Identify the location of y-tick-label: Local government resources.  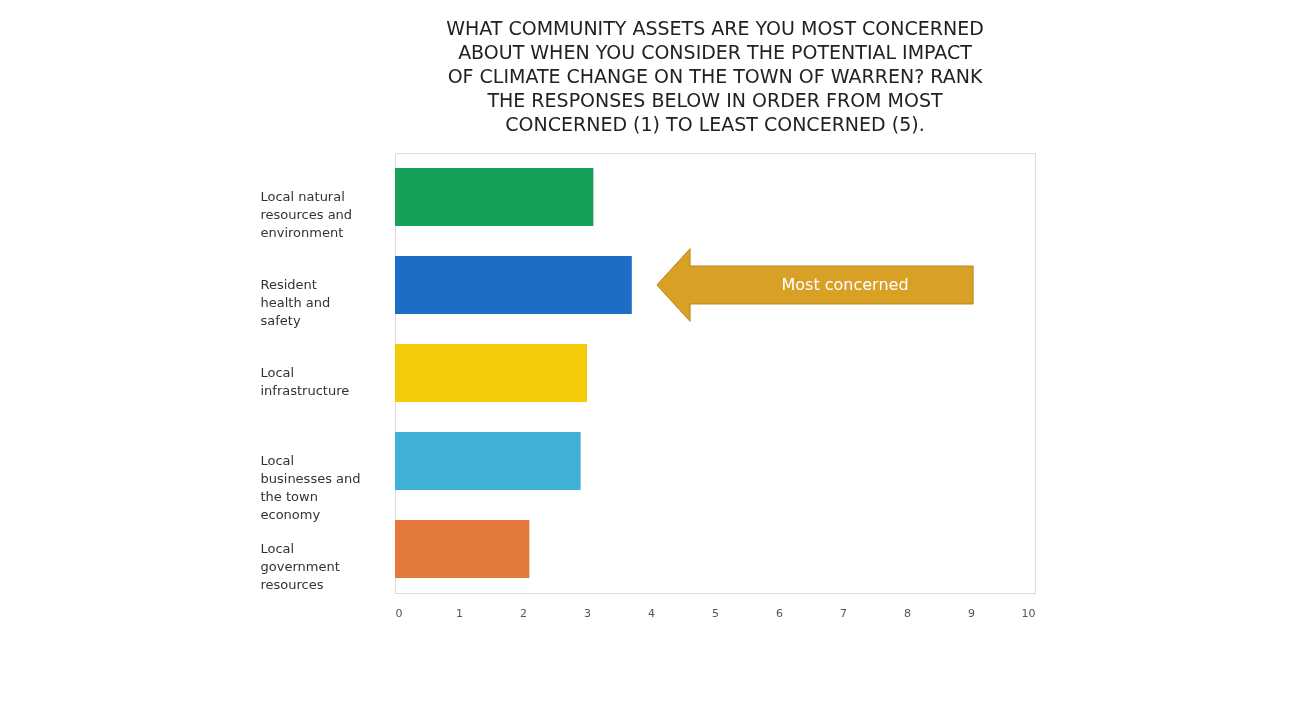
(300, 566).